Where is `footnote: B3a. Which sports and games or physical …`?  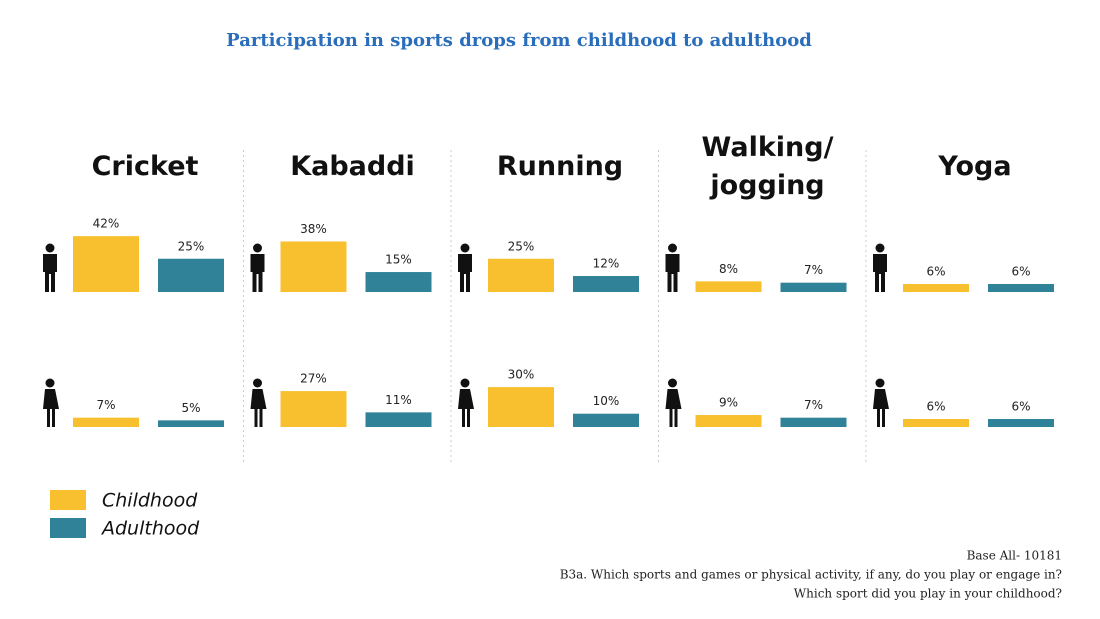
footnote: B3a. Which sports and games or physical … is located at coordinates (811, 575).